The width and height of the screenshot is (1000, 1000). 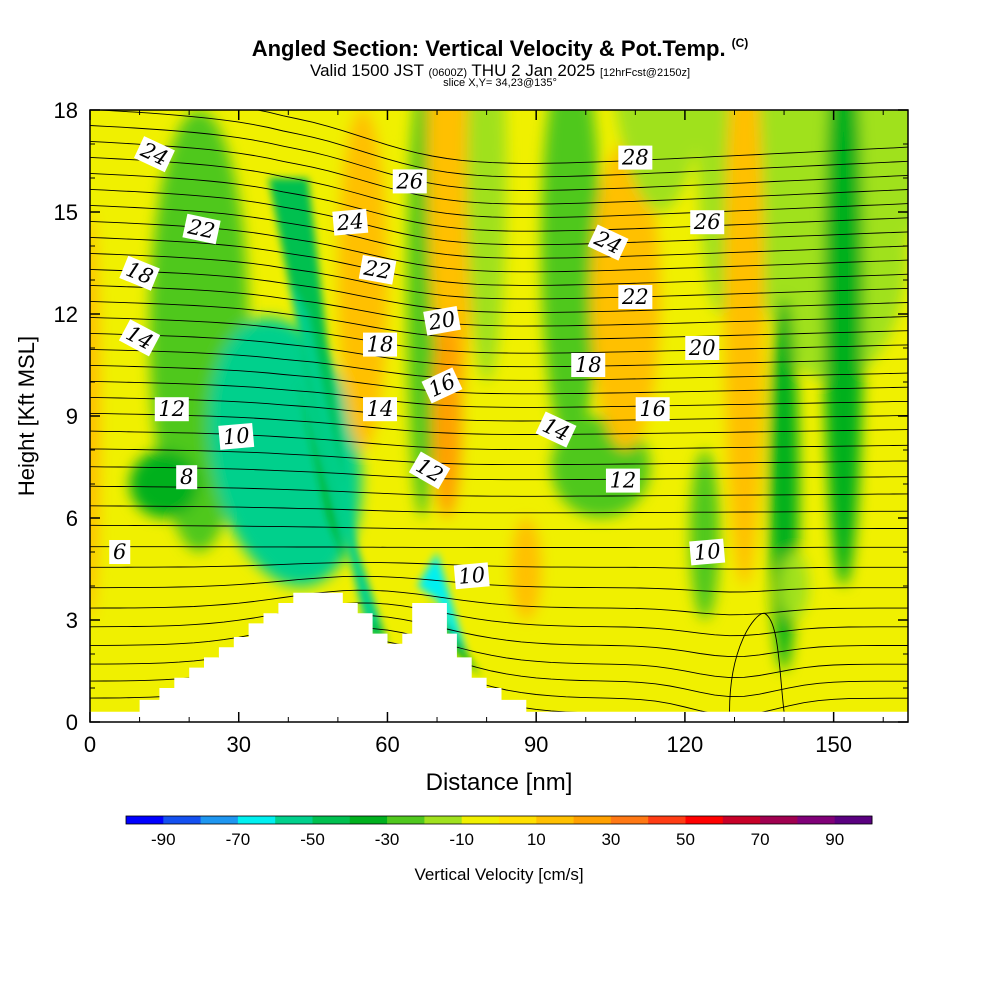 I want to click on contour-label-text: 22, so click(x=201, y=228).